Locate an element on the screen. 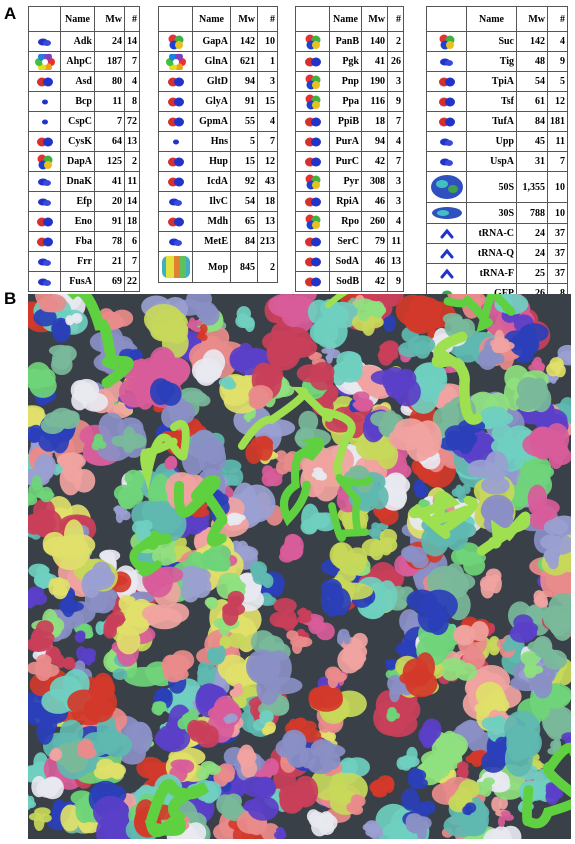  table-row: SodB 42 9 is located at coordinates (349, 281).